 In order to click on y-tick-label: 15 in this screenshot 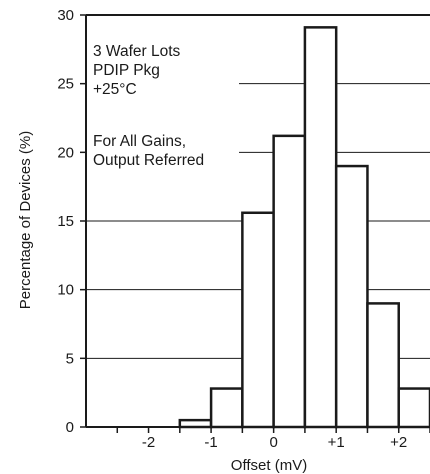, I will do `click(65, 221)`.